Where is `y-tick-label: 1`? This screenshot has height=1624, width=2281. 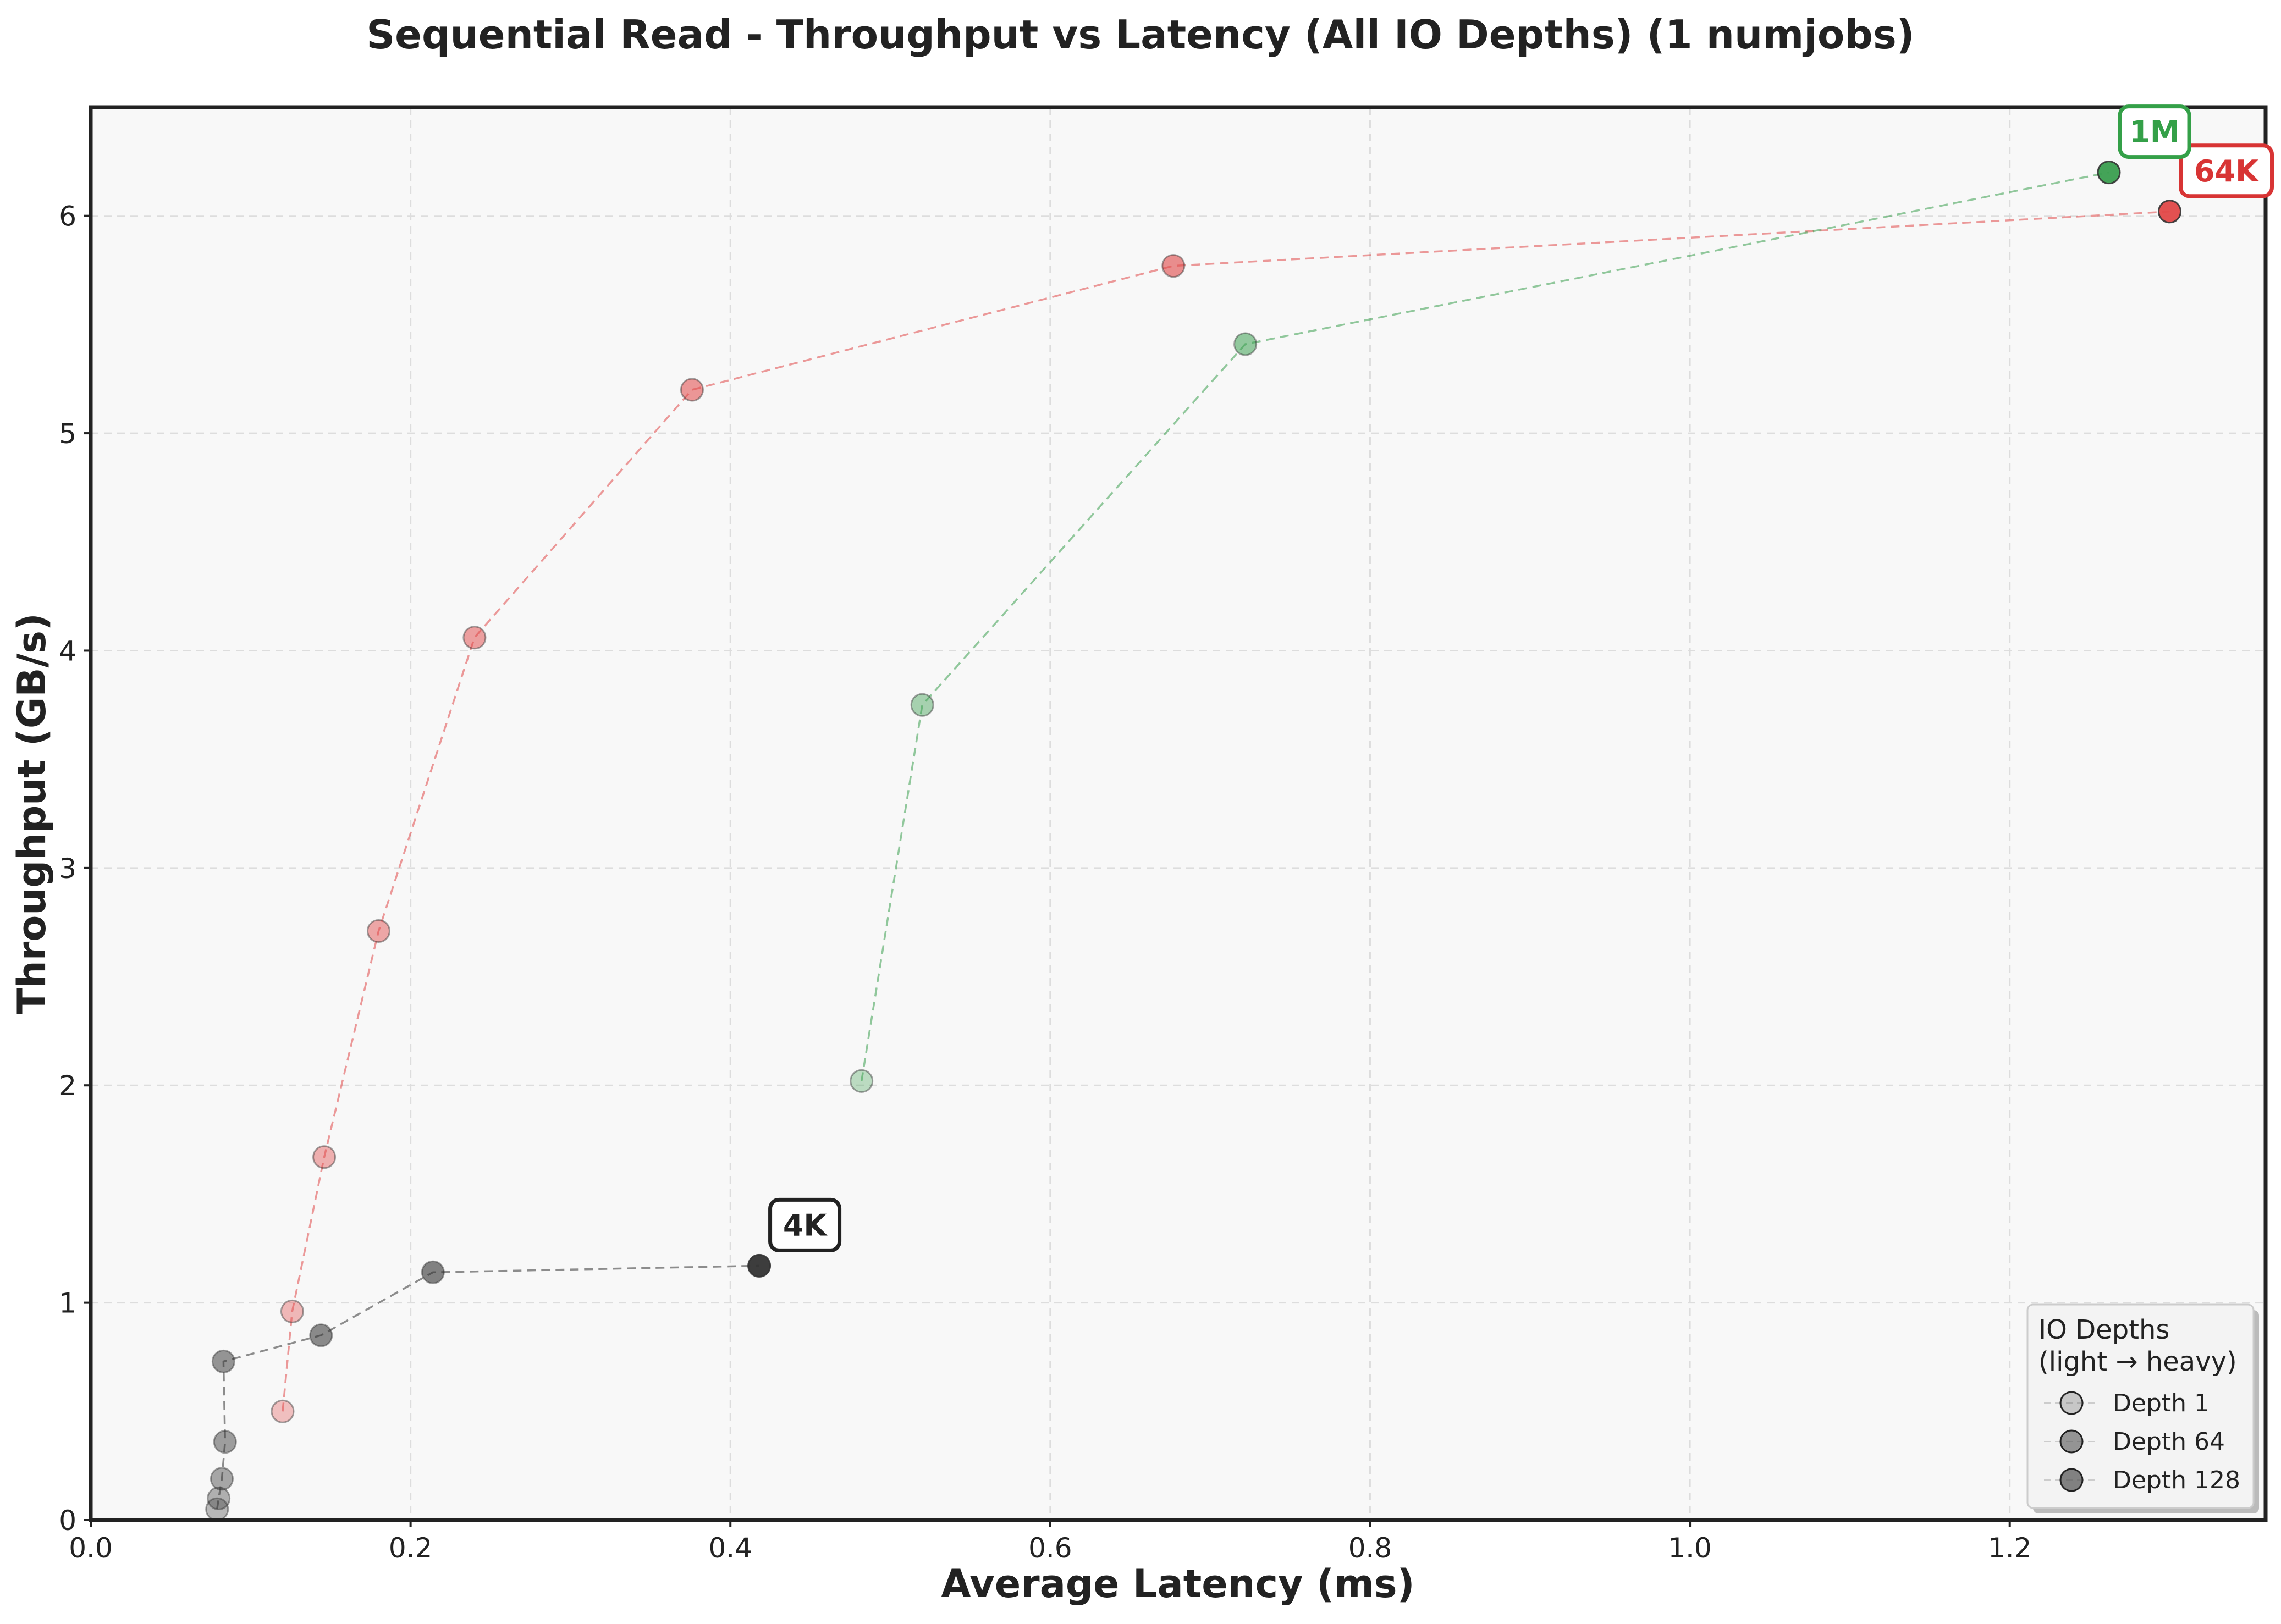 y-tick-label: 1 is located at coordinates (67, 1303).